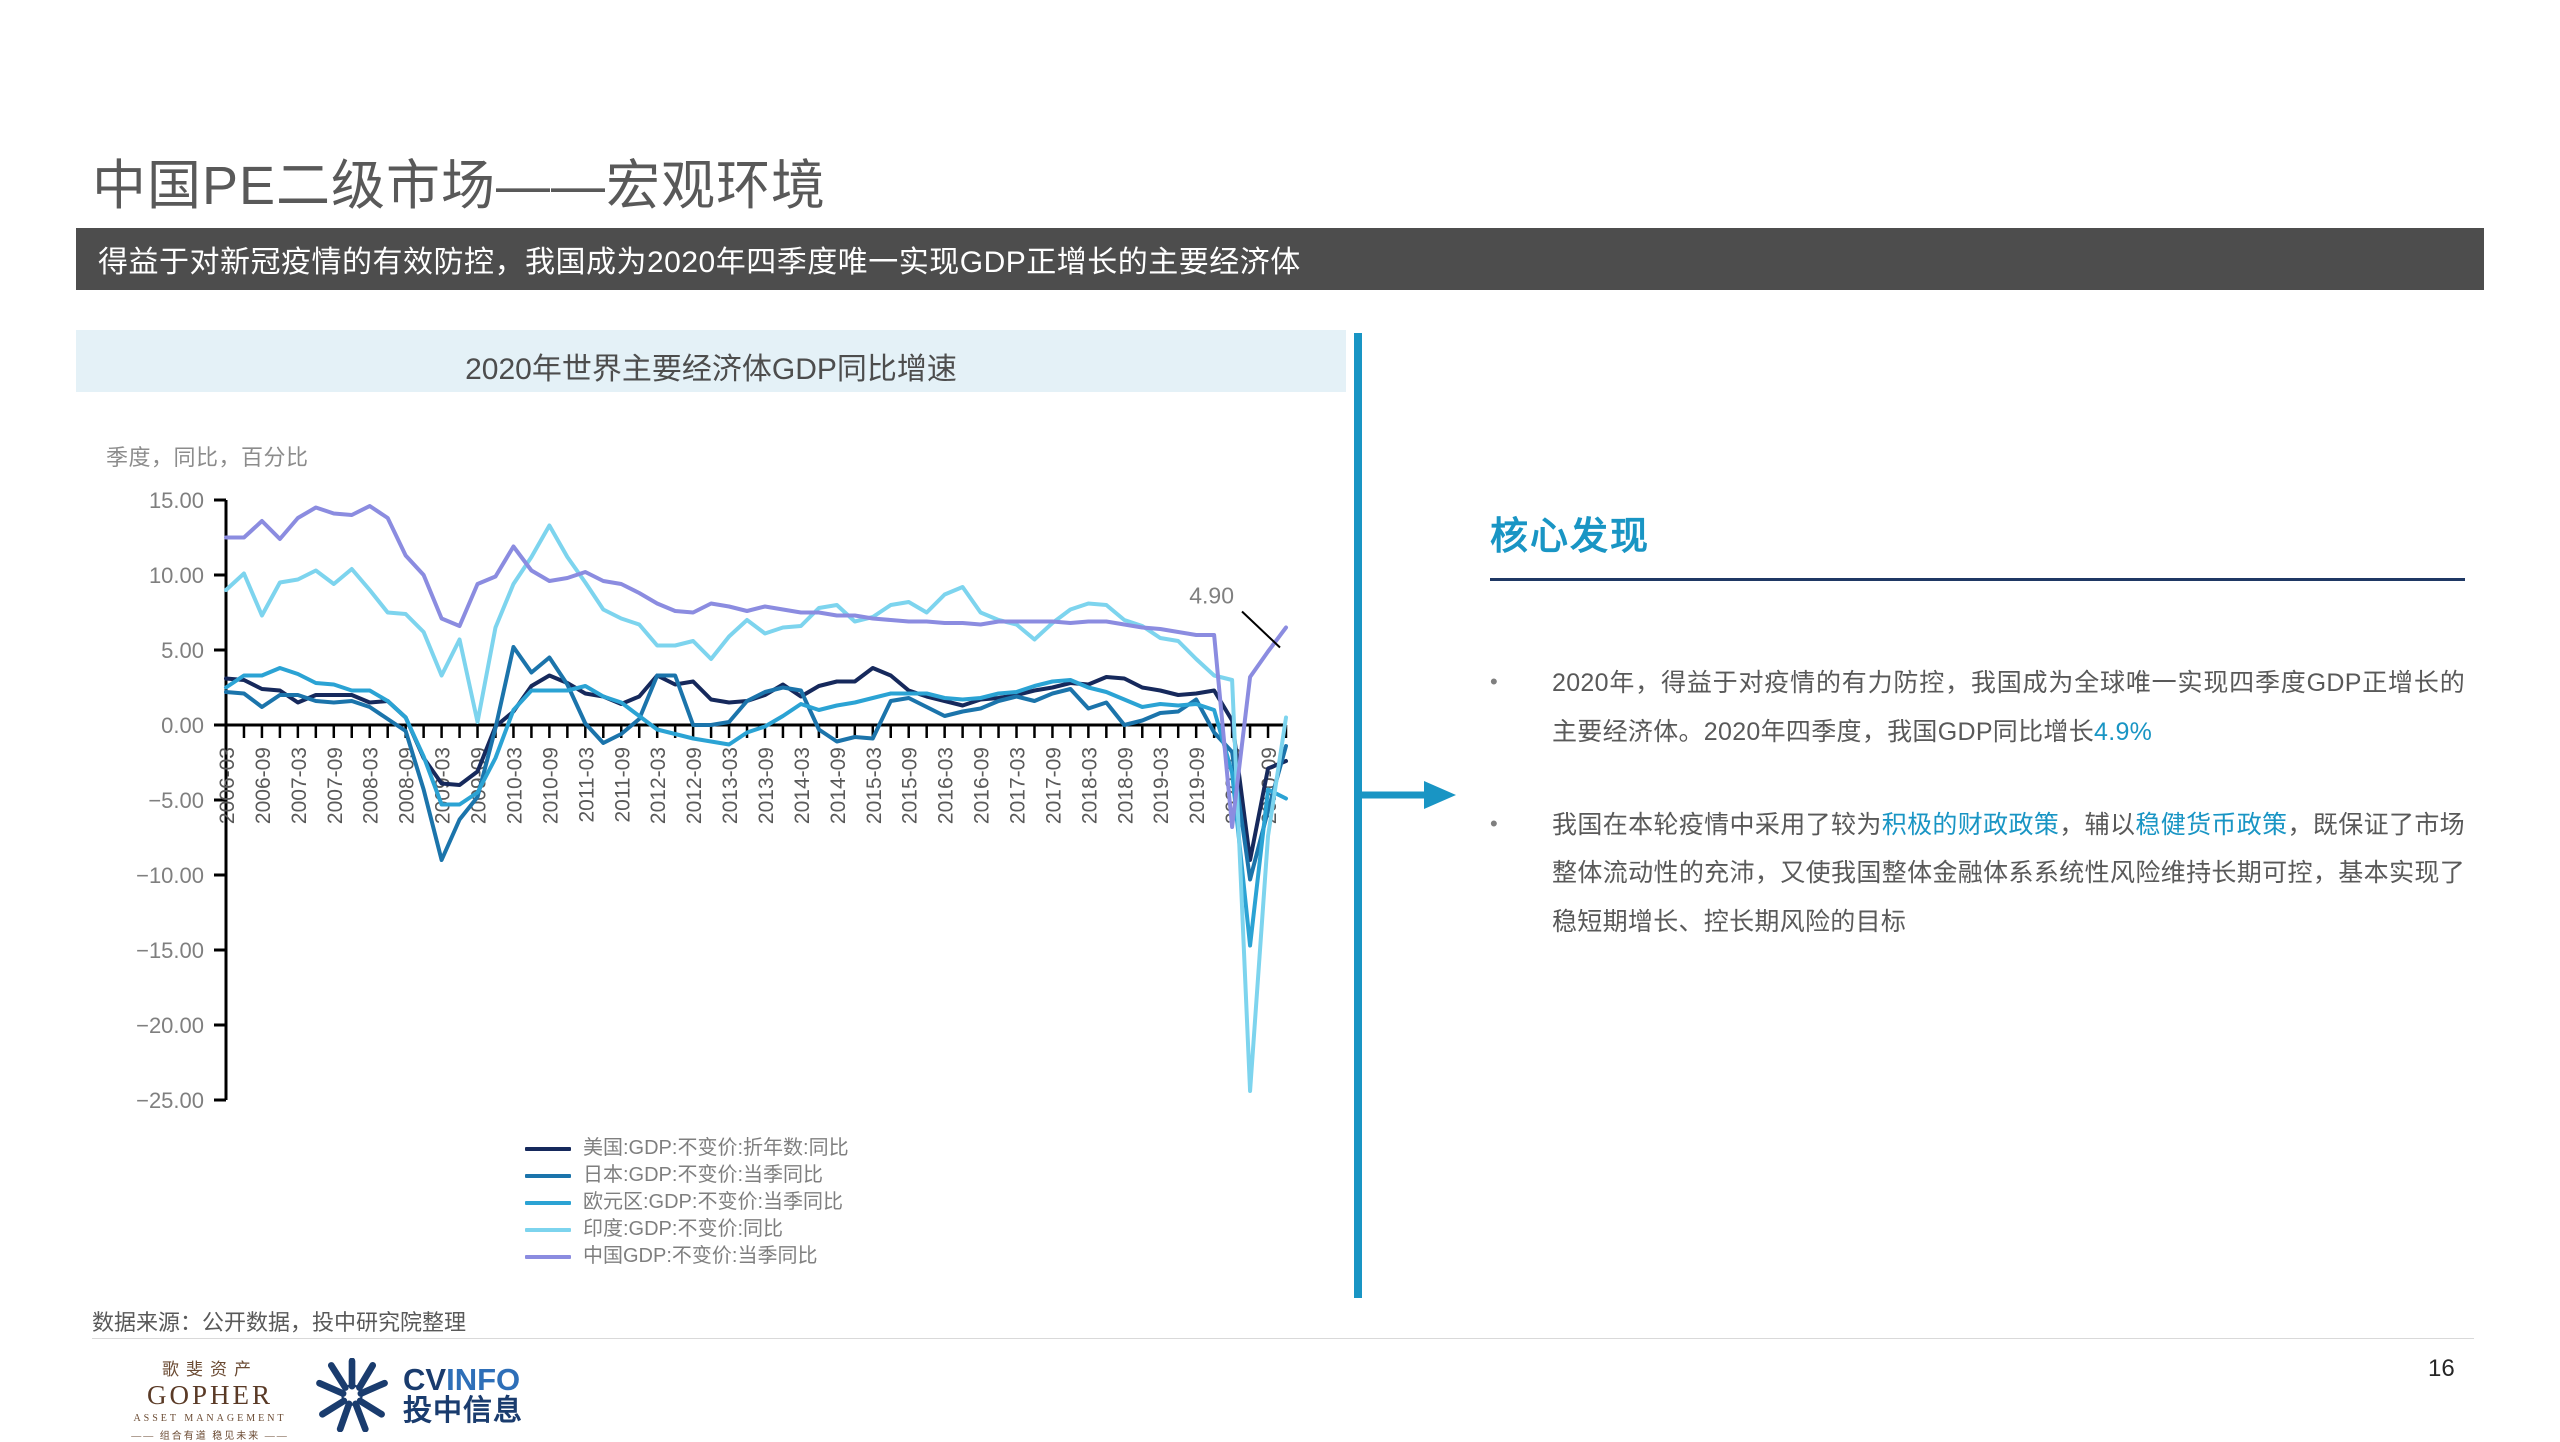 Image resolution: width=2560 pixels, height=1442 pixels. What do you see at coordinates (176, 500) in the screenshot?
I see `y-axis-tick-label: 15.00` at bounding box center [176, 500].